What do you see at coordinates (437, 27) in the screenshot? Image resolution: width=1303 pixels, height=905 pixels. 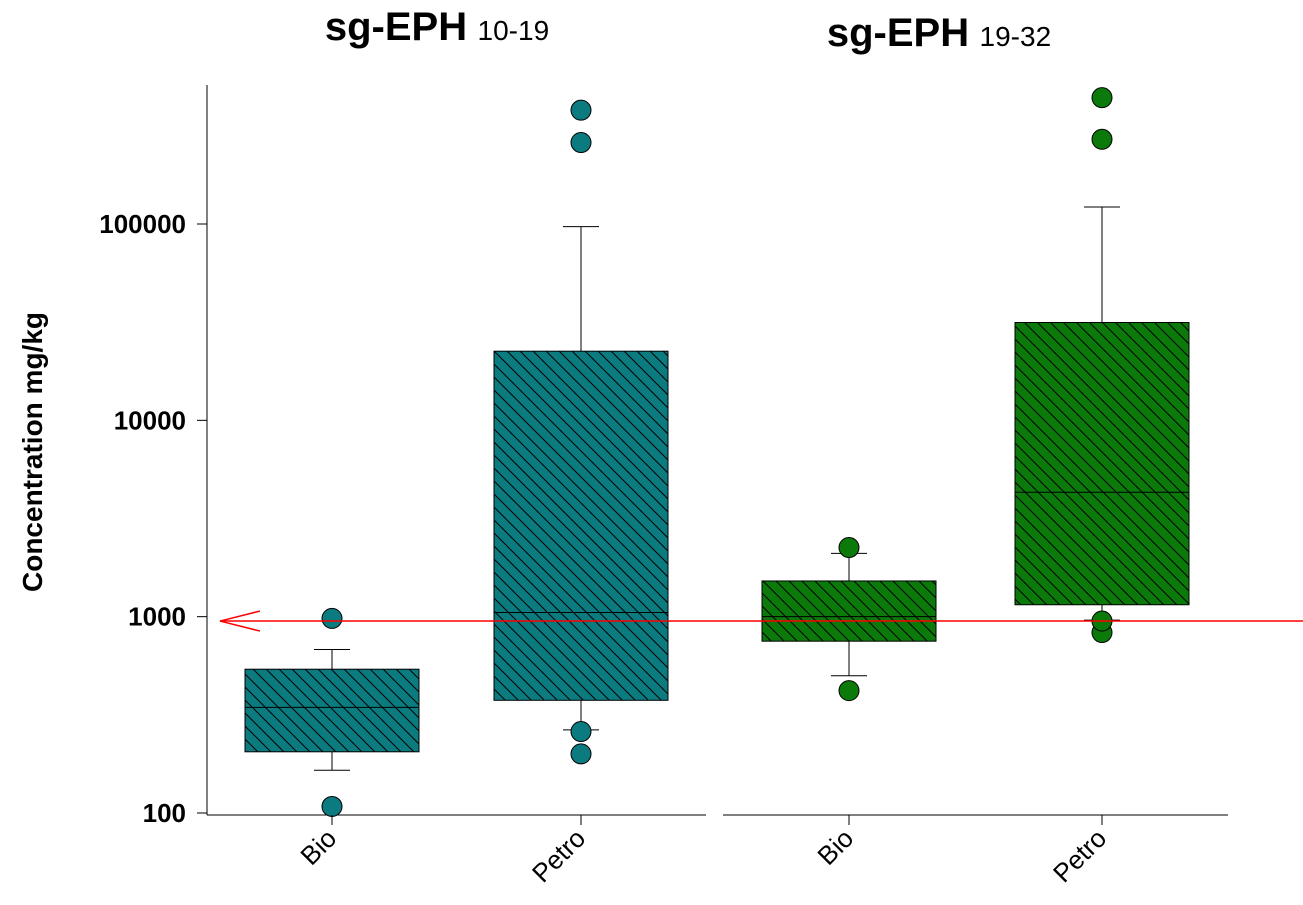 I see `panel-title-0: sg-EPH 10-19` at bounding box center [437, 27].